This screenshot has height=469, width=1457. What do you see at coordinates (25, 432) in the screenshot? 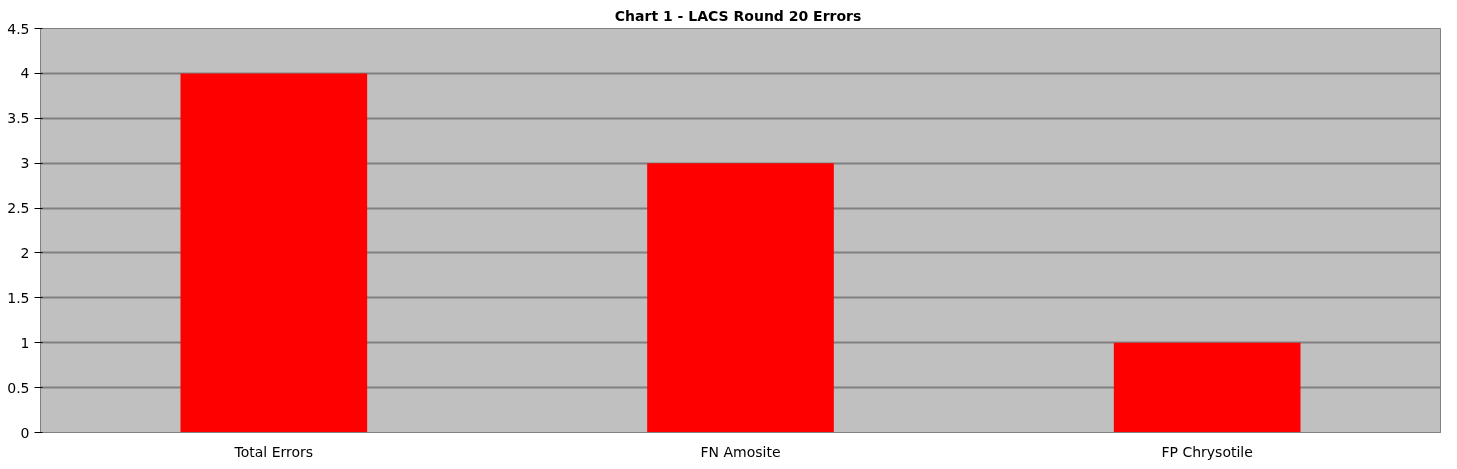
I see `y-tick-label: 0` at bounding box center [25, 432].